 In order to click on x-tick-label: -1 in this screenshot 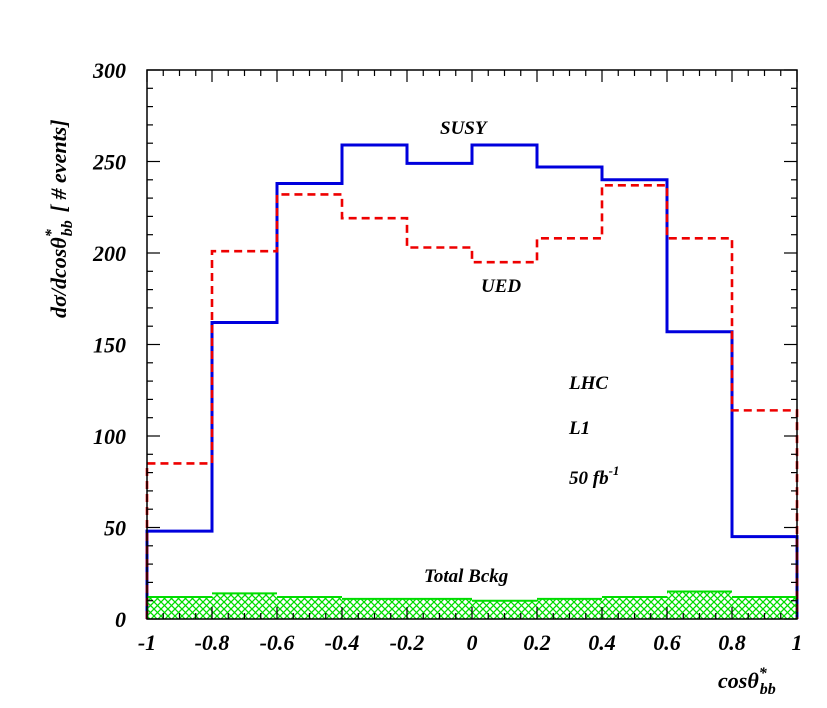, I will do `click(147, 642)`.